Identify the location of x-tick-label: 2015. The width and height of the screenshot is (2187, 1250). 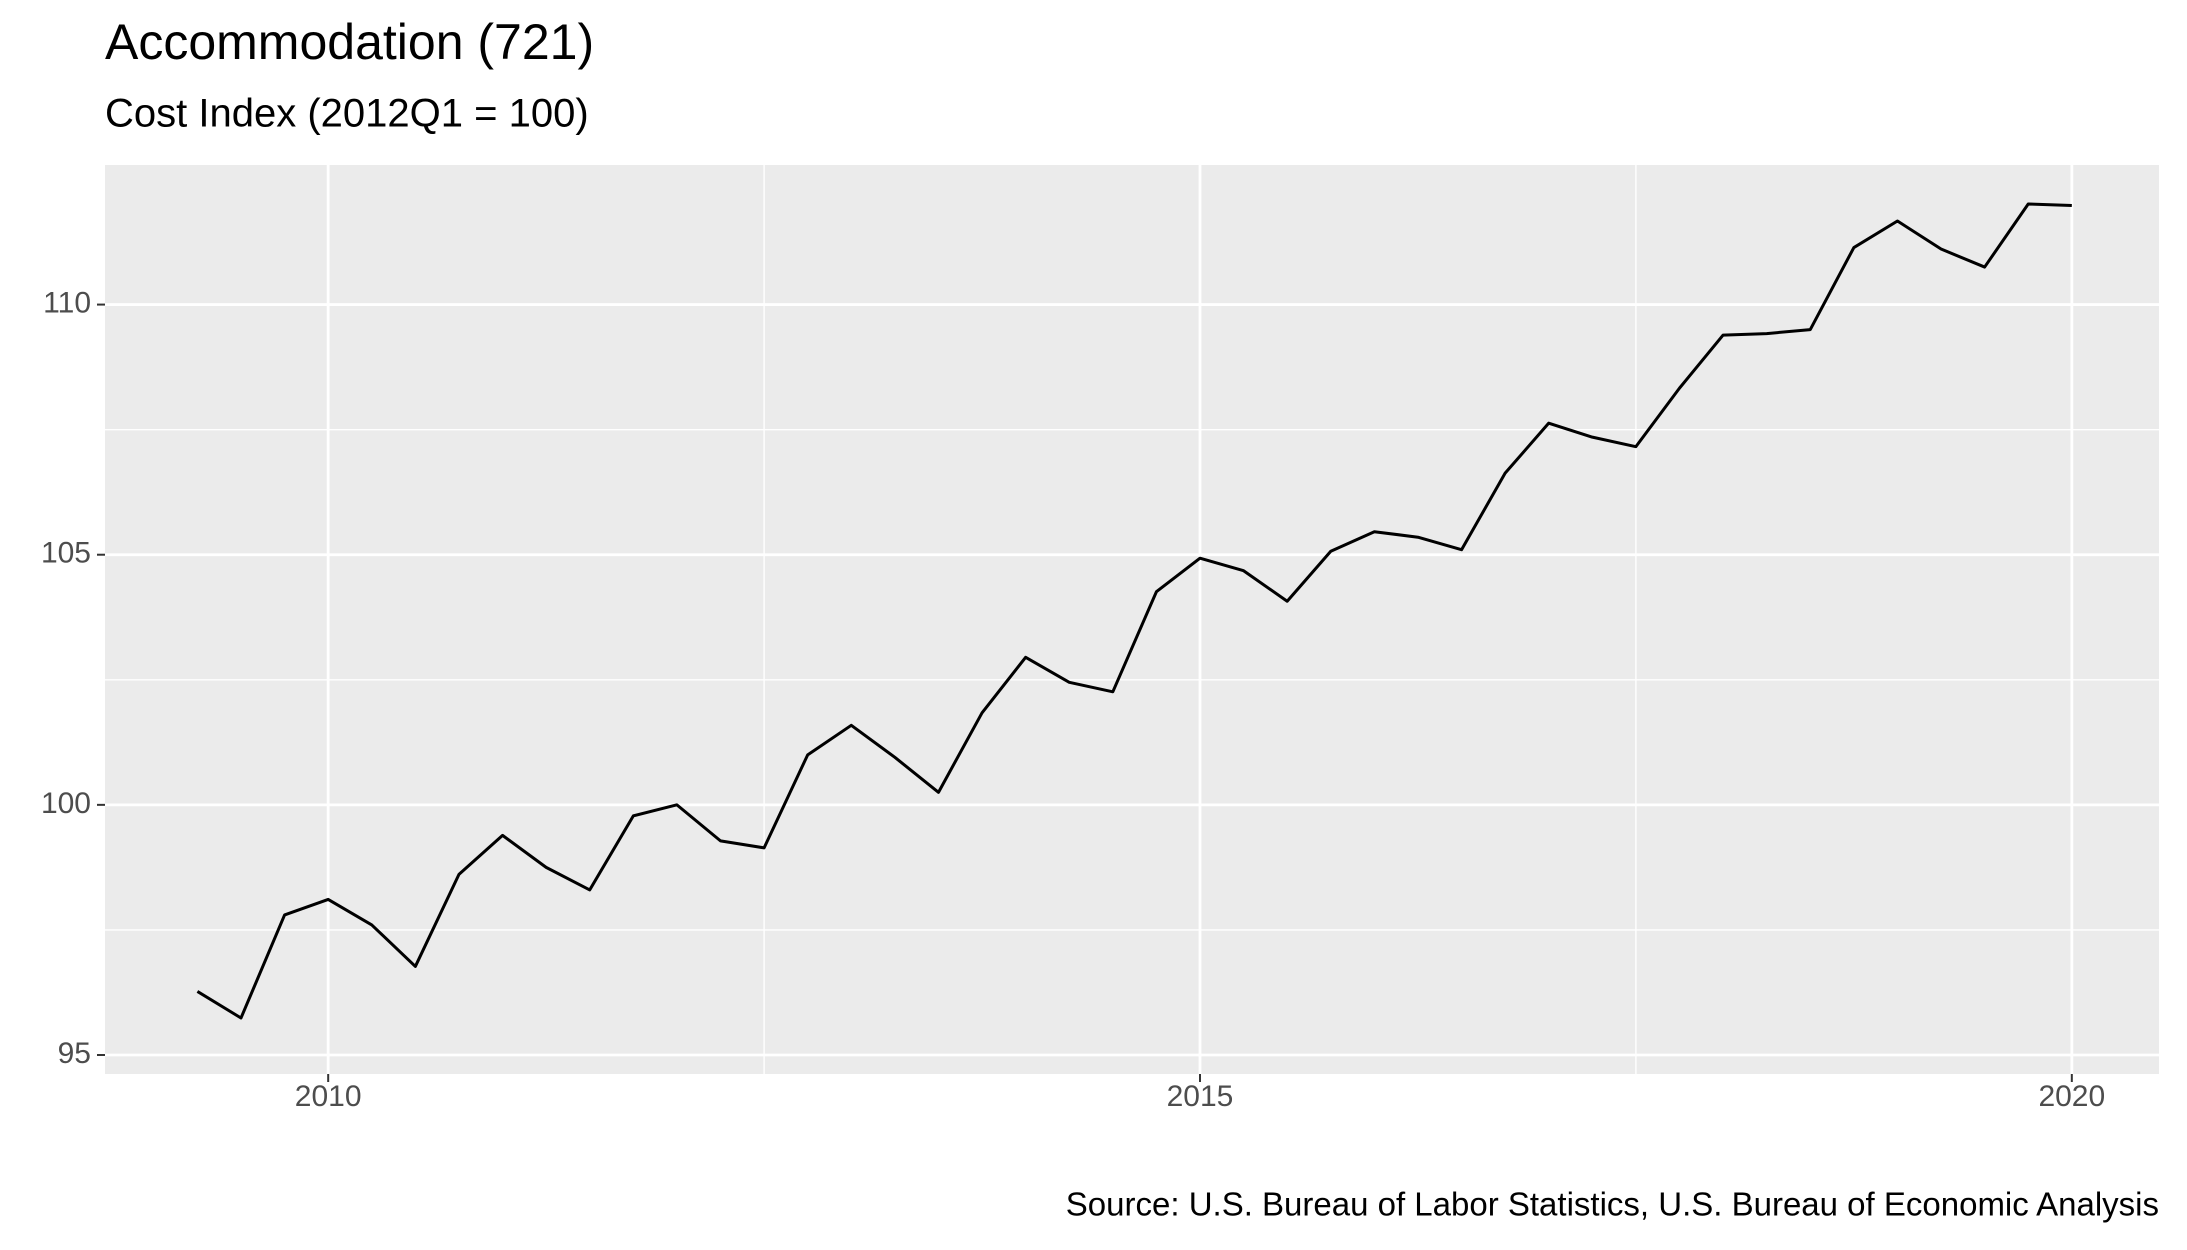
(1200, 1096).